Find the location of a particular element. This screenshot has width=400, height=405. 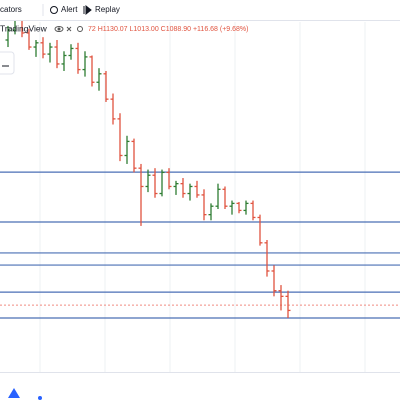

alert-icon is located at coordinates (54, 10).